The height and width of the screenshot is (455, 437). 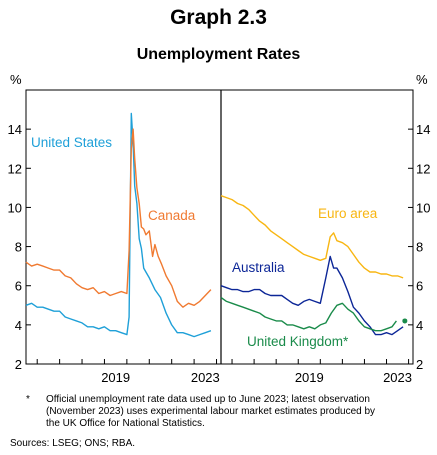 What do you see at coordinates (423, 129) in the screenshot?
I see `y-tick-label-right: 14` at bounding box center [423, 129].